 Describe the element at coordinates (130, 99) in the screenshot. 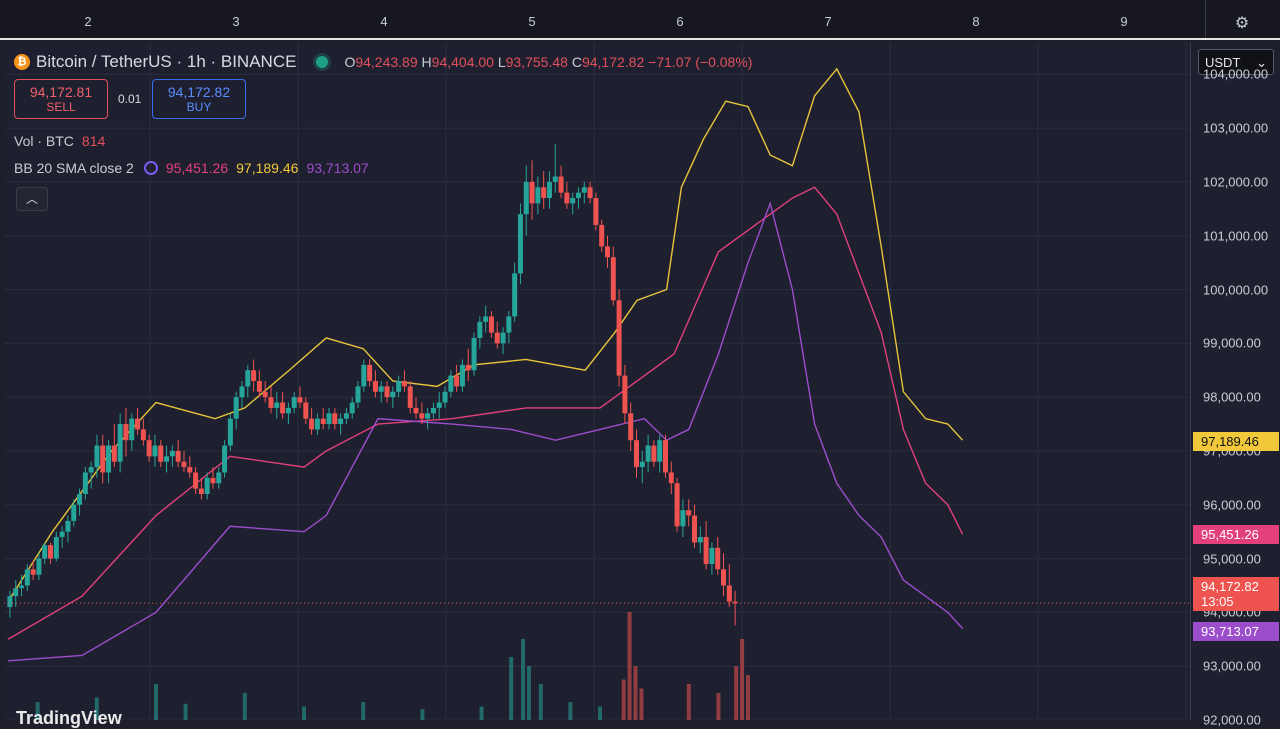

I see `spread-value: 0.01` at that location.